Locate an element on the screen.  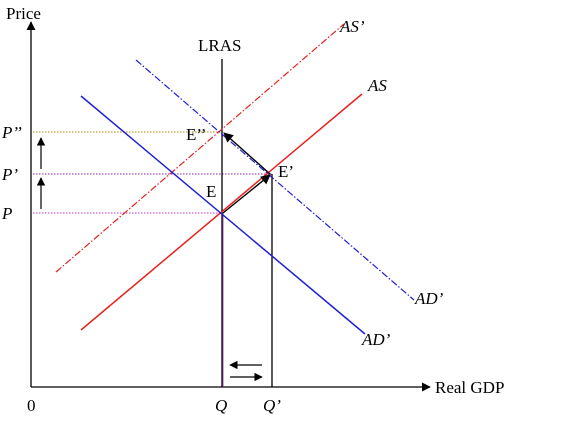
as-shifted-label: AS’ is located at coordinates (352, 26).